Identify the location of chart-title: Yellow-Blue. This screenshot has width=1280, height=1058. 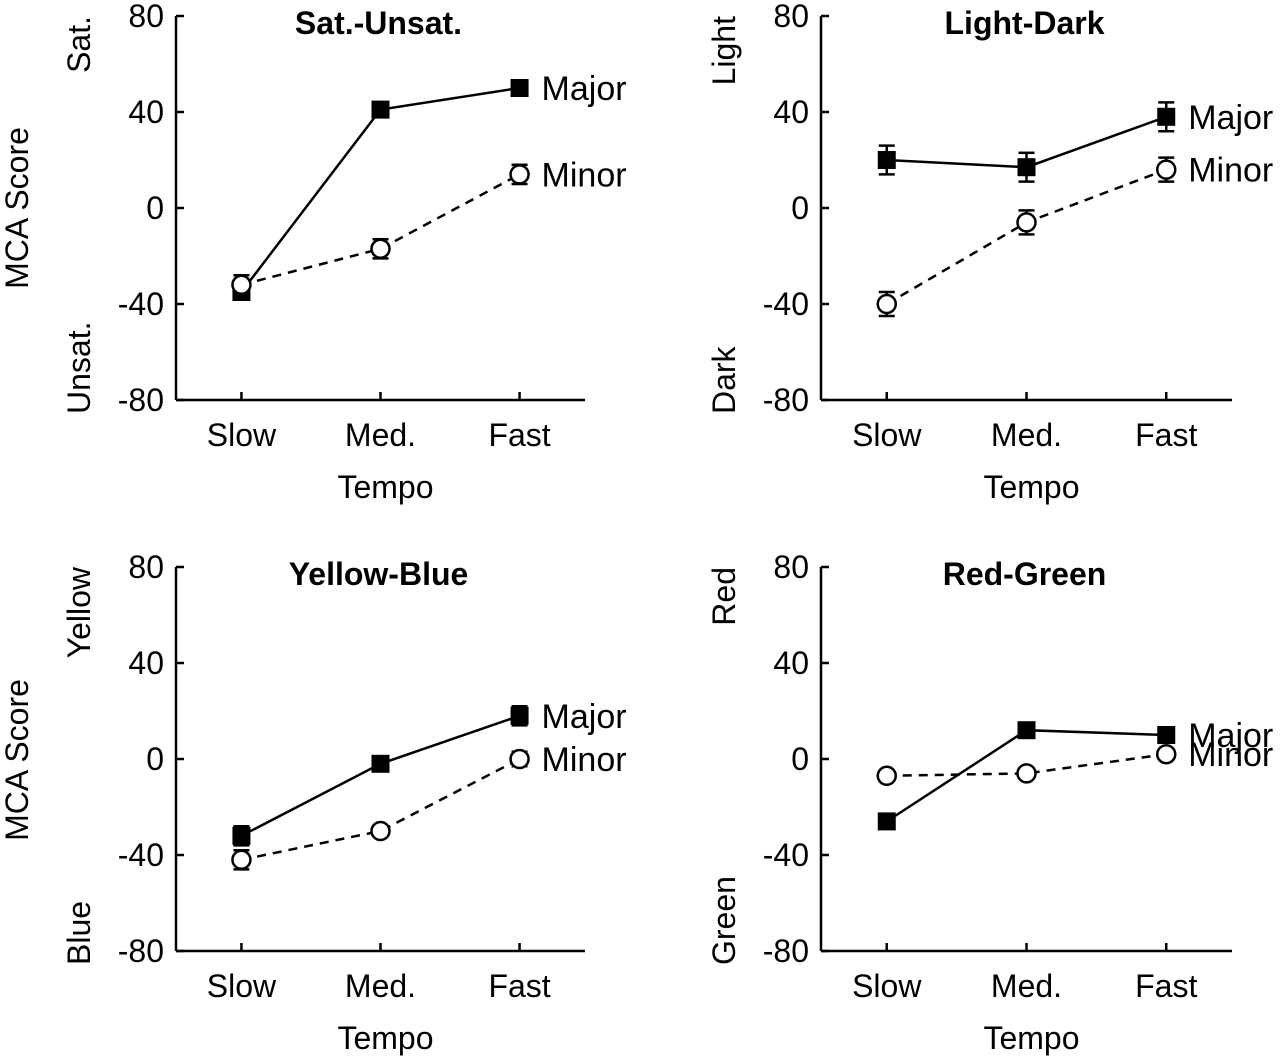
(379, 574).